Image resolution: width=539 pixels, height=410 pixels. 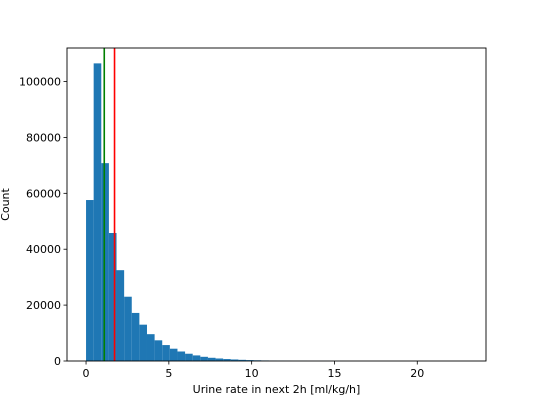 I want to click on y-tick-label: 80000, so click(x=43, y=137).